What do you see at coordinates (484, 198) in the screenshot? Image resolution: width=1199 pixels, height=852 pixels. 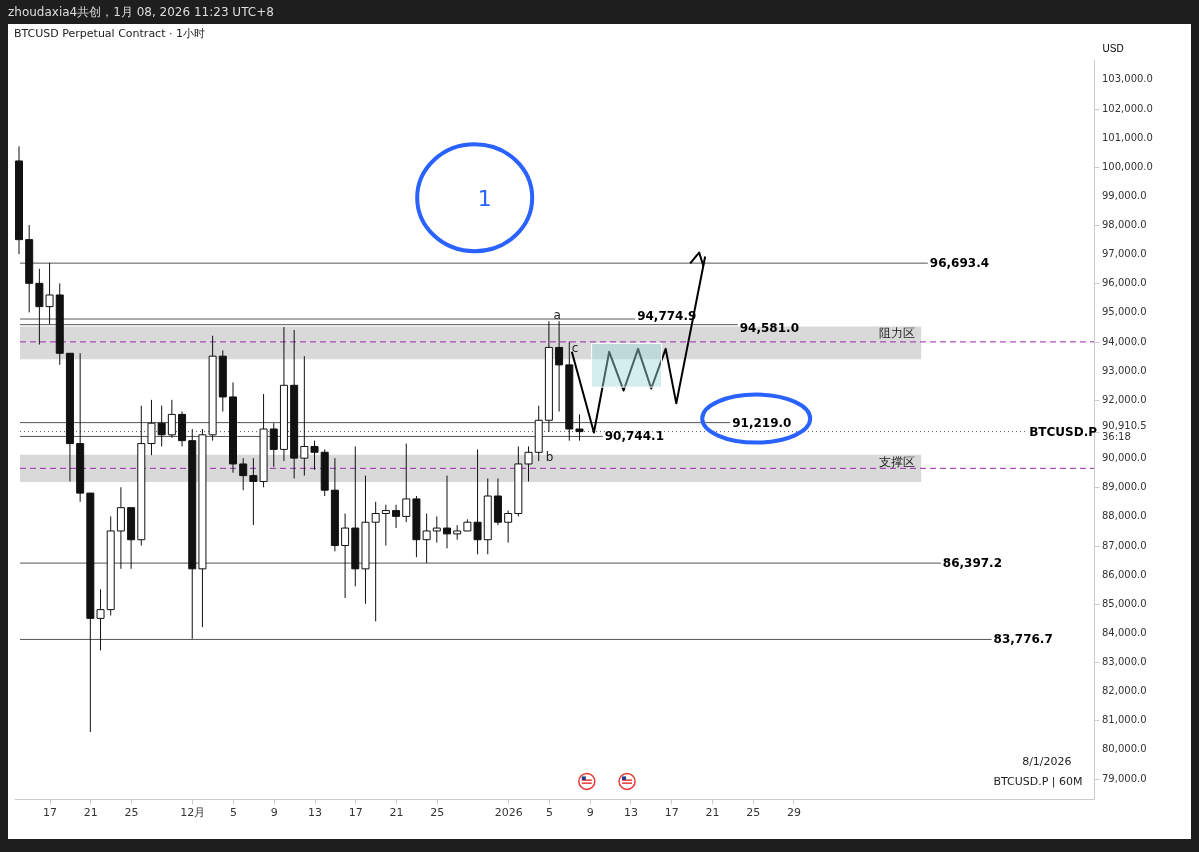 I see `annotation: 1` at bounding box center [484, 198].